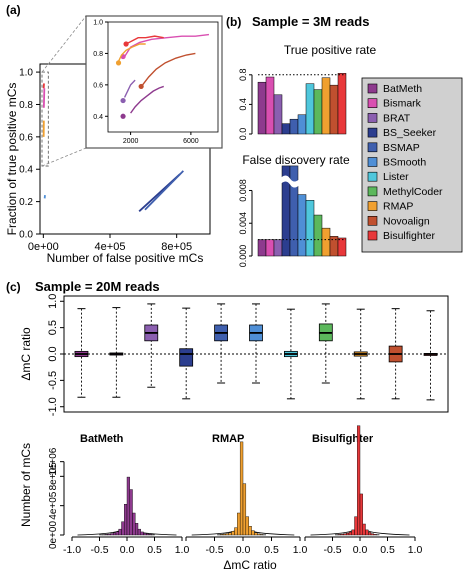 The width and height of the screenshot is (471, 576). Describe the element at coordinates (26, 202) in the screenshot. I see `y-tick-label: 0.2` at that location.